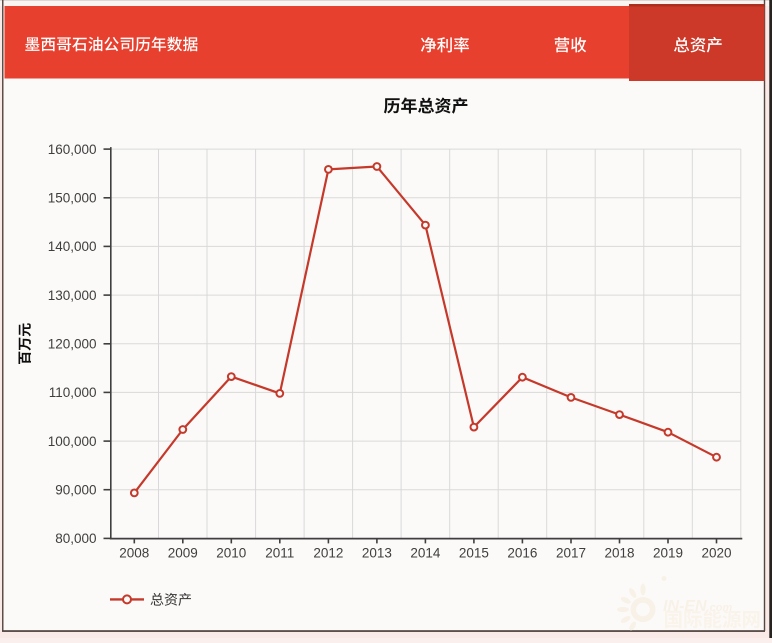  What do you see at coordinates (279, 553) in the screenshot?
I see `svg-text: 2011` at bounding box center [279, 553].